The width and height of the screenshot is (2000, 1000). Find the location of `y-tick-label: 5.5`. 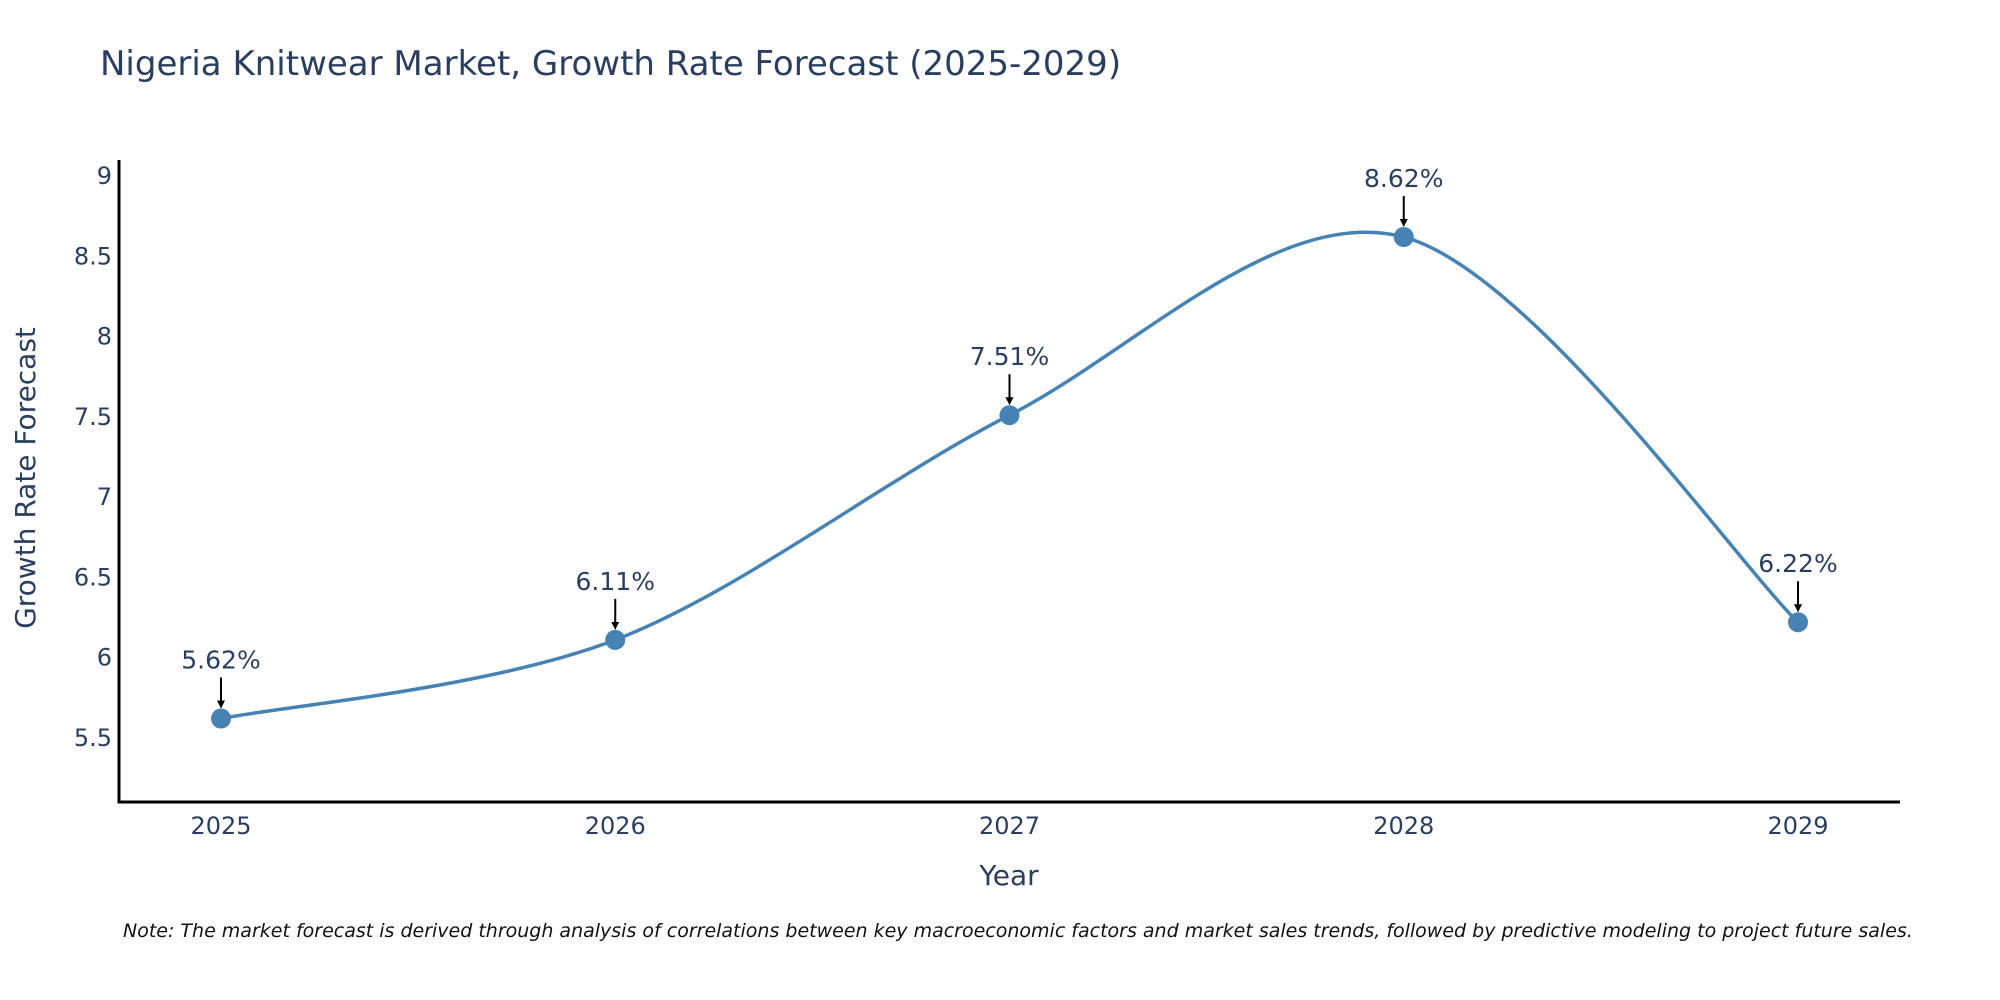

y-tick-label: 5.5 is located at coordinates (93, 738).